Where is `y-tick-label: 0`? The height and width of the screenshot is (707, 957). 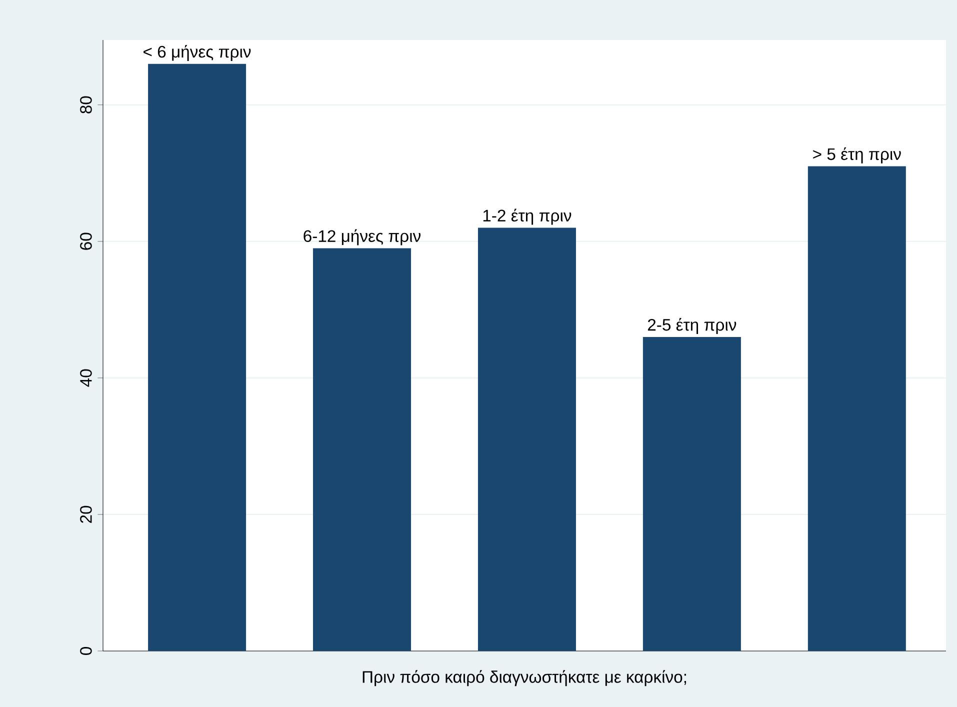 y-tick-label: 0 is located at coordinates (86, 651).